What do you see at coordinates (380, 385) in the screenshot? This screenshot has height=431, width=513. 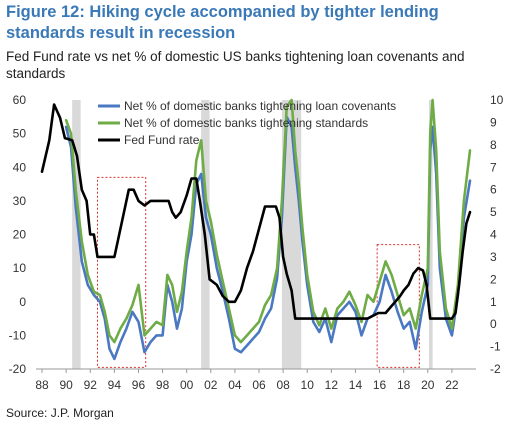 I see `x-tick-label: 16` at bounding box center [380, 385].